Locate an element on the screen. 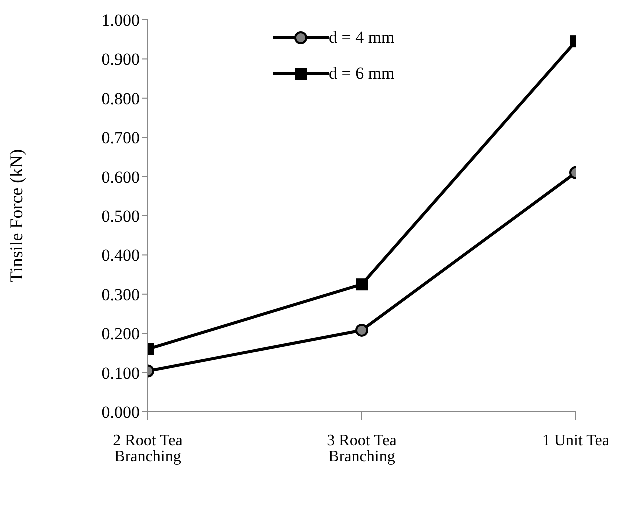  y-tick-label: 1.000 is located at coordinates (121, 20).